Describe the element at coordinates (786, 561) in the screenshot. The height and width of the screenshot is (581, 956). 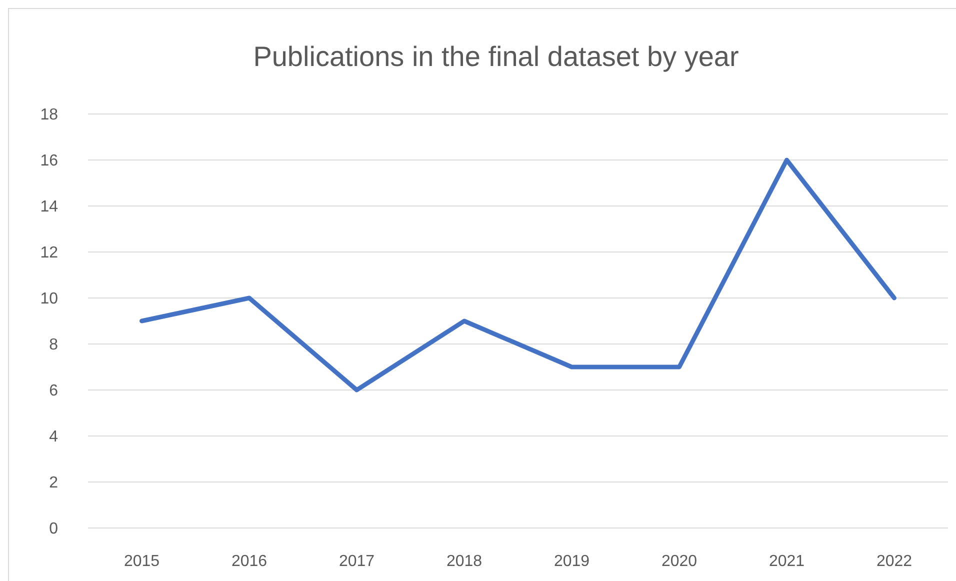
I see `x-tick-label: 2021` at that location.